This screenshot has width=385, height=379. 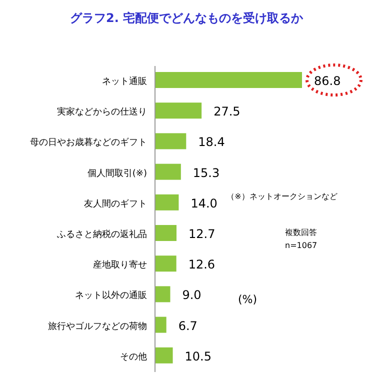 I want to click on y-tick-label: ネット以外の通販, so click(x=111, y=296).